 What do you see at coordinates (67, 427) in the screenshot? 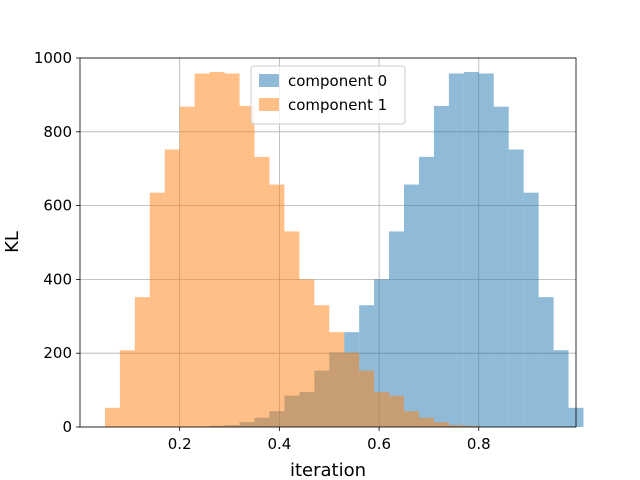
I see `y-tick-label: 0` at bounding box center [67, 427].